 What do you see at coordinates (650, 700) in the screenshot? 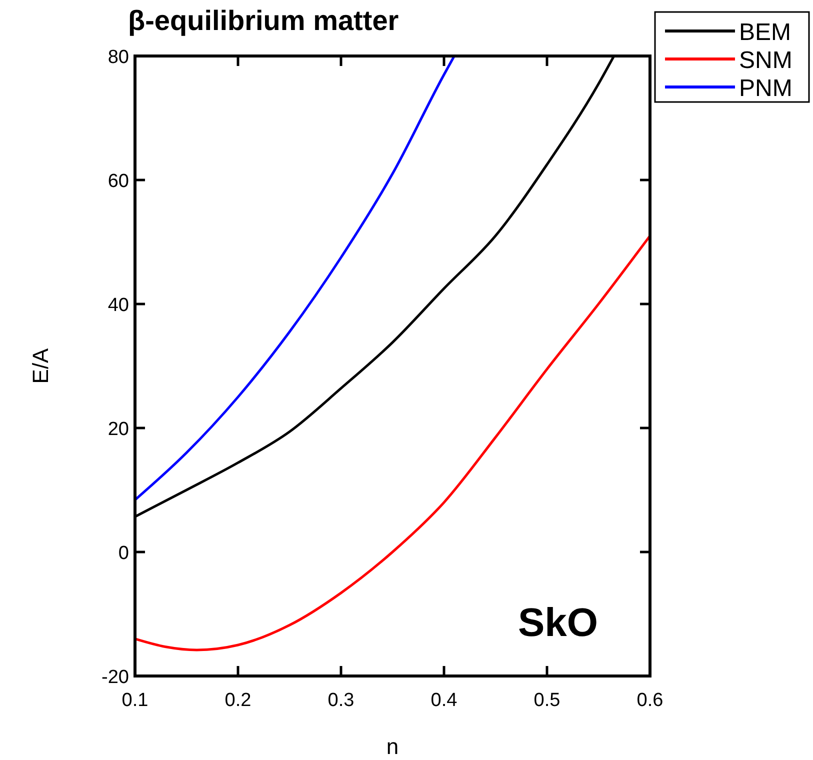
I see `x-tick-label: 0.6` at bounding box center [650, 700].